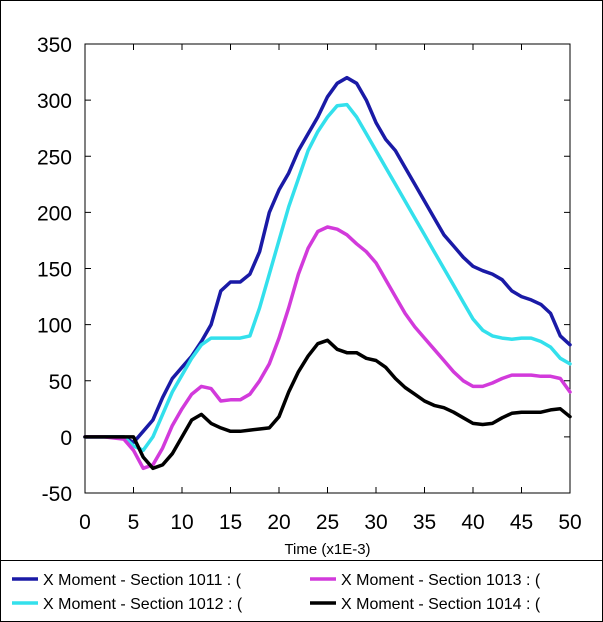  What do you see at coordinates (181, 522) in the screenshot?
I see `x-tick-label: 10` at bounding box center [181, 522].